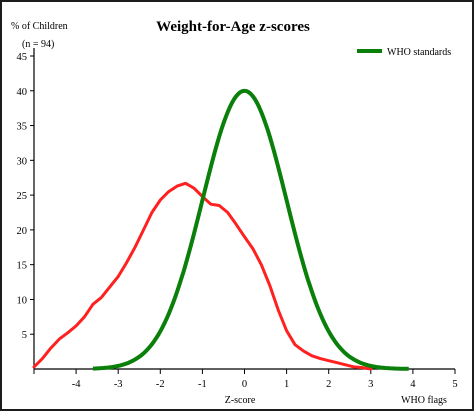  I want to click on y-tick-label: 5, so click(24, 335).